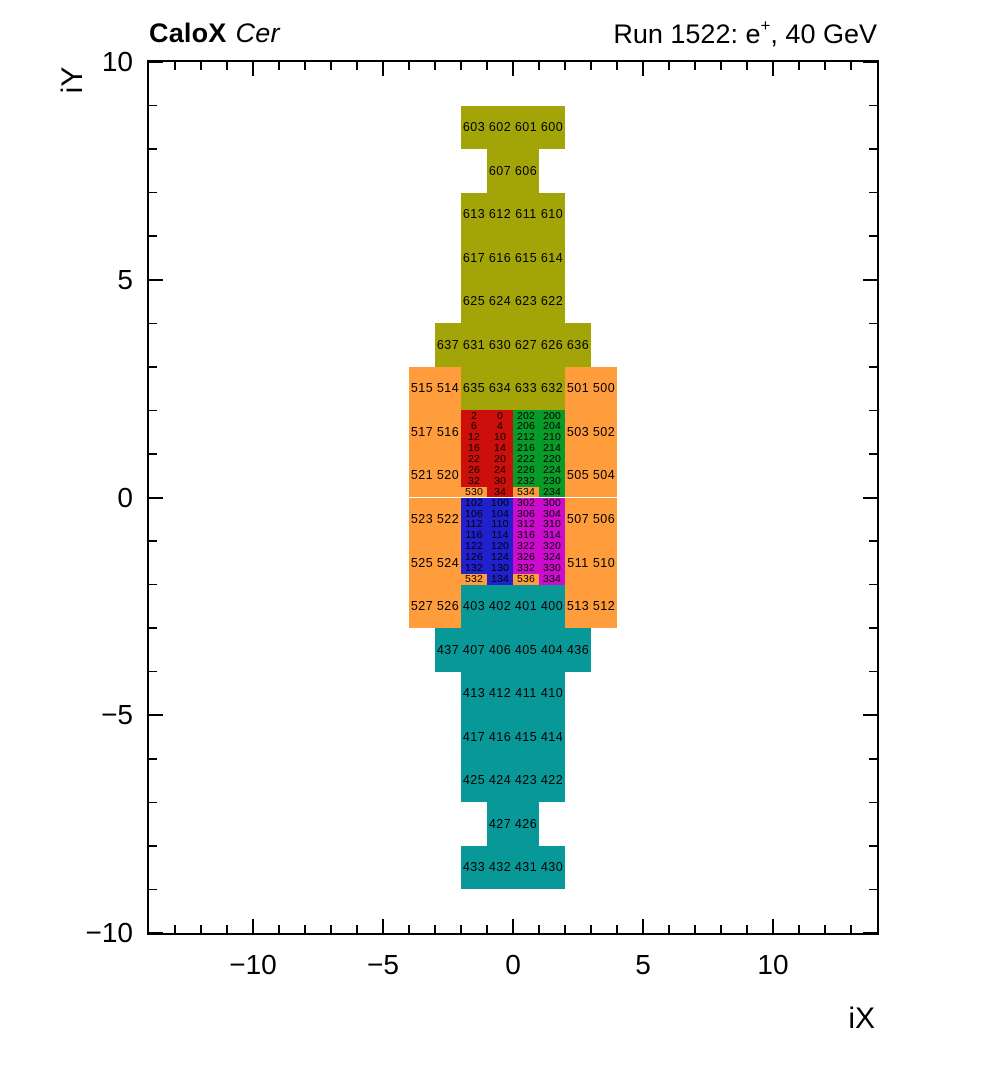 This screenshot has height=1072, width=996. Describe the element at coordinates (500, 459) in the screenshot. I see `calo-cell-20: 20` at that location.